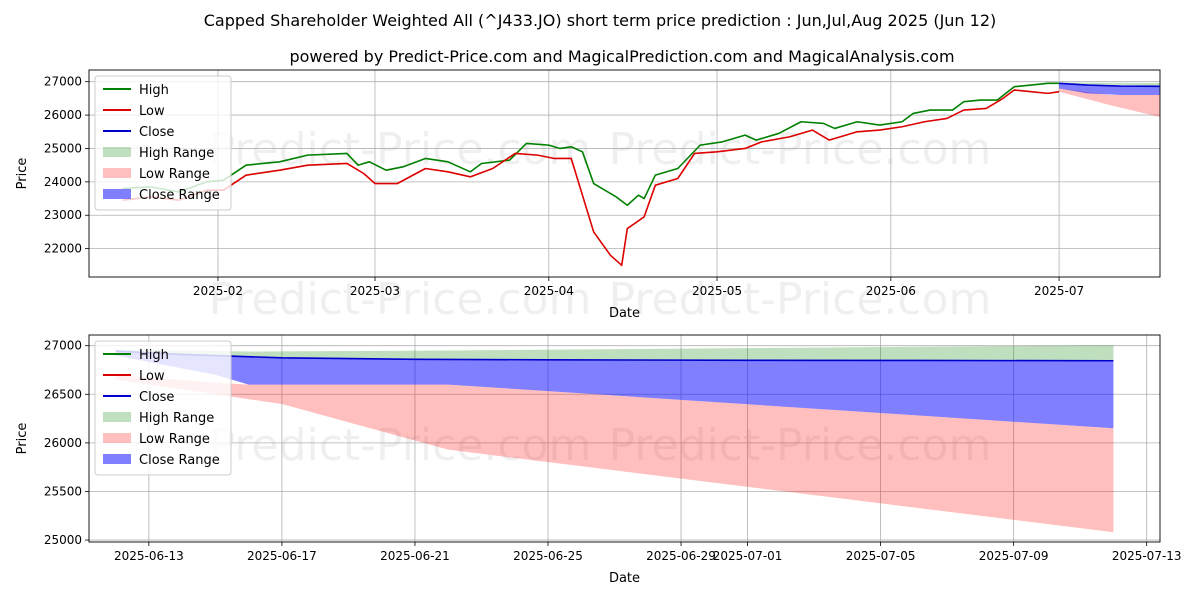 The width and height of the screenshot is (1200, 600). I want to click on y-tick-label: 22000, so click(63, 249).